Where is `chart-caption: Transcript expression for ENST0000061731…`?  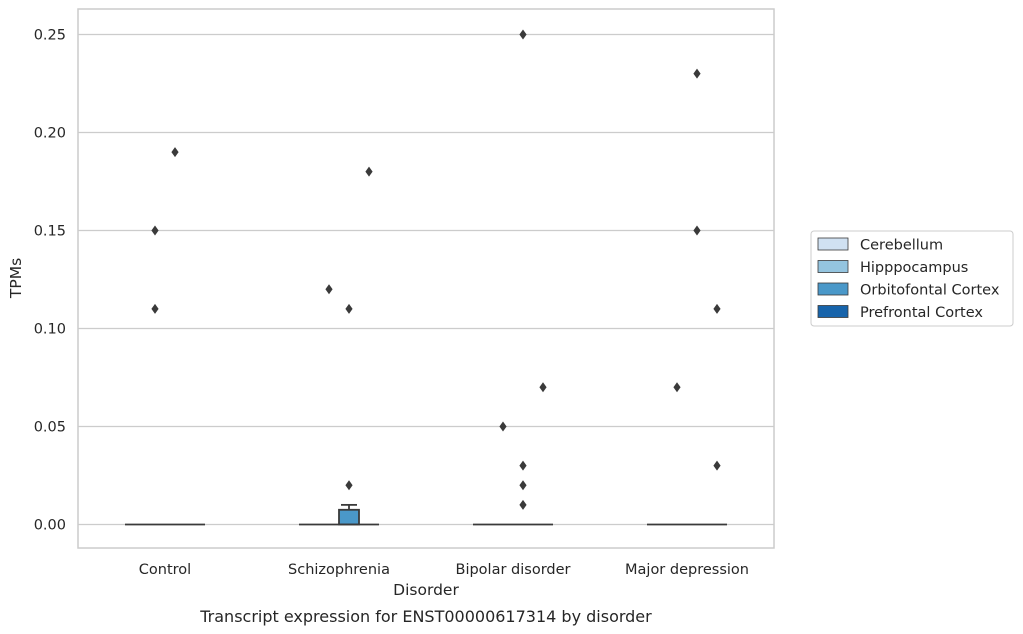
chart-caption: Transcript expression for ENST0000061731… is located at coordinates (425, 616).